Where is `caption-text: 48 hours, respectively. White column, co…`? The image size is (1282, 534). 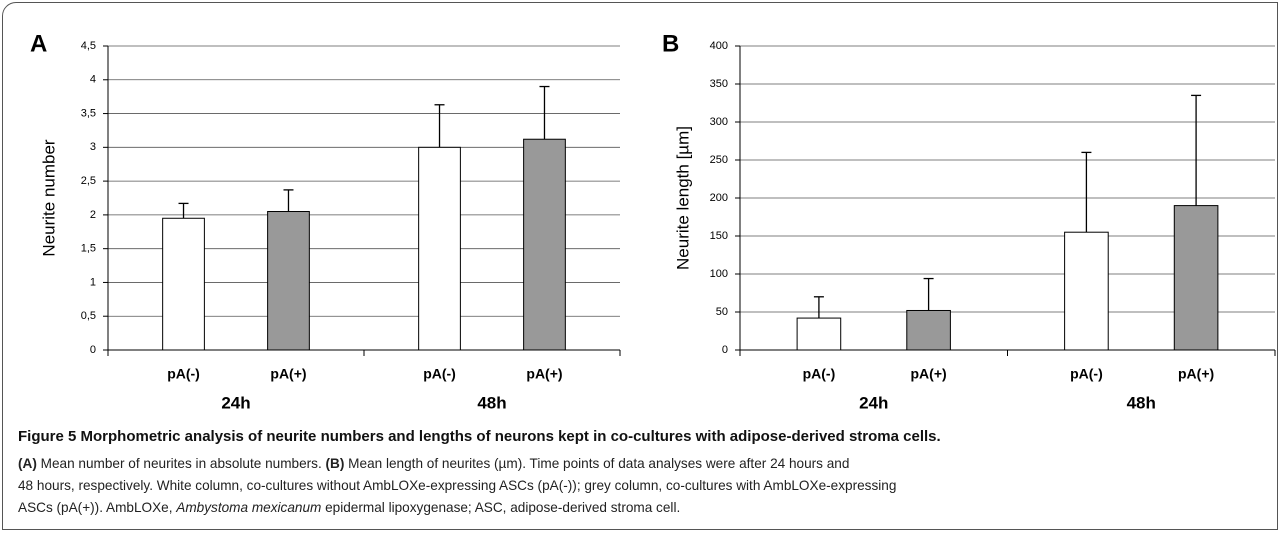
caption-text: 48 hours, respectively. White column, co… is located at coordinates (457, 485).